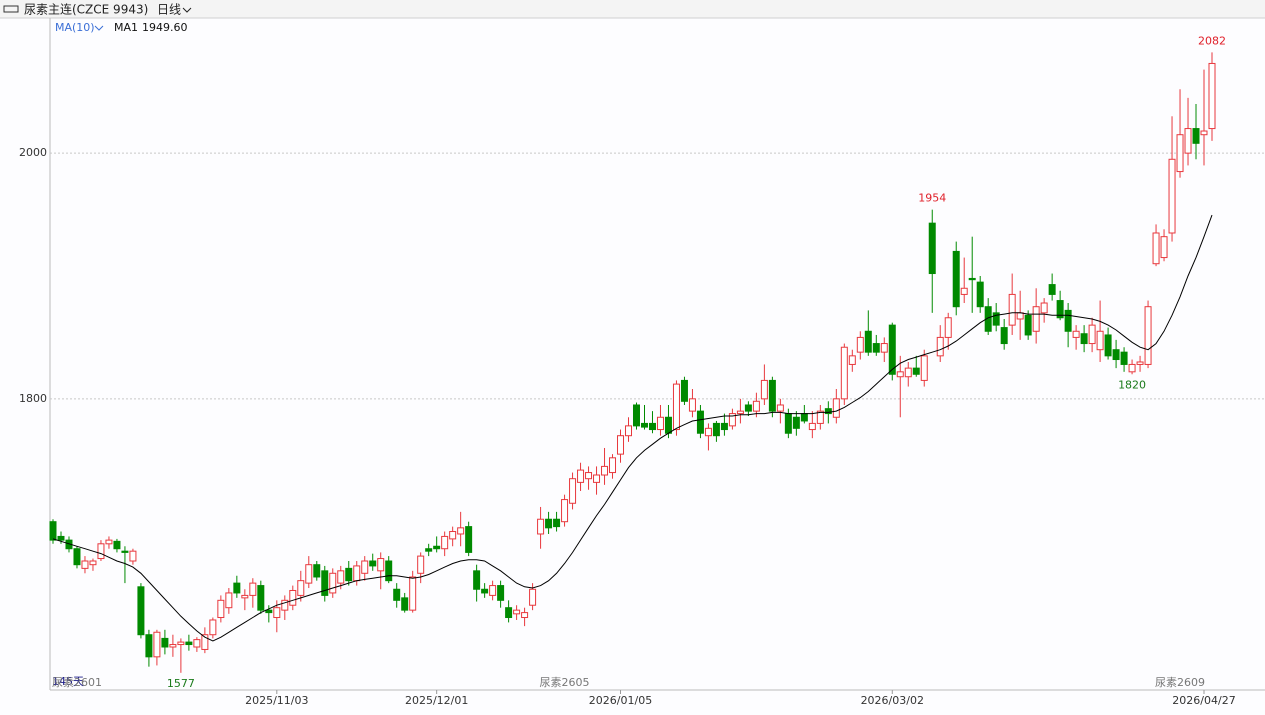 This screenshot has width=1265, height=715. What do you see at coordinates (187, 10) in the screenshot?
I see `dropdown-arrow` at bounding box center [187, 10].